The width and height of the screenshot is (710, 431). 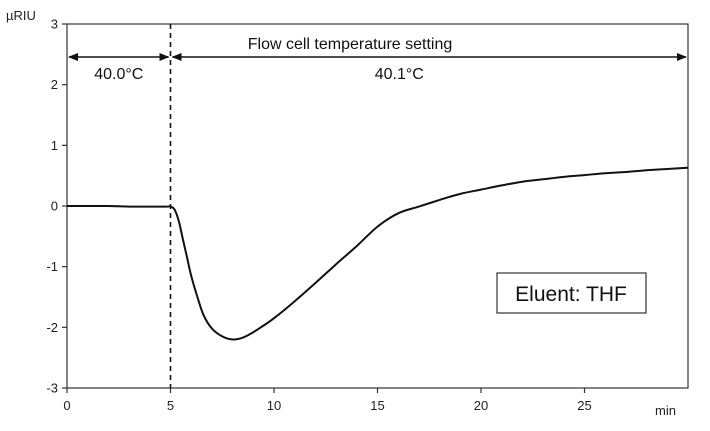 What do you see at coordinates (170, 405) in the screenshot?
I see `x-tick-label: 5` at bounding box center [170, 405].